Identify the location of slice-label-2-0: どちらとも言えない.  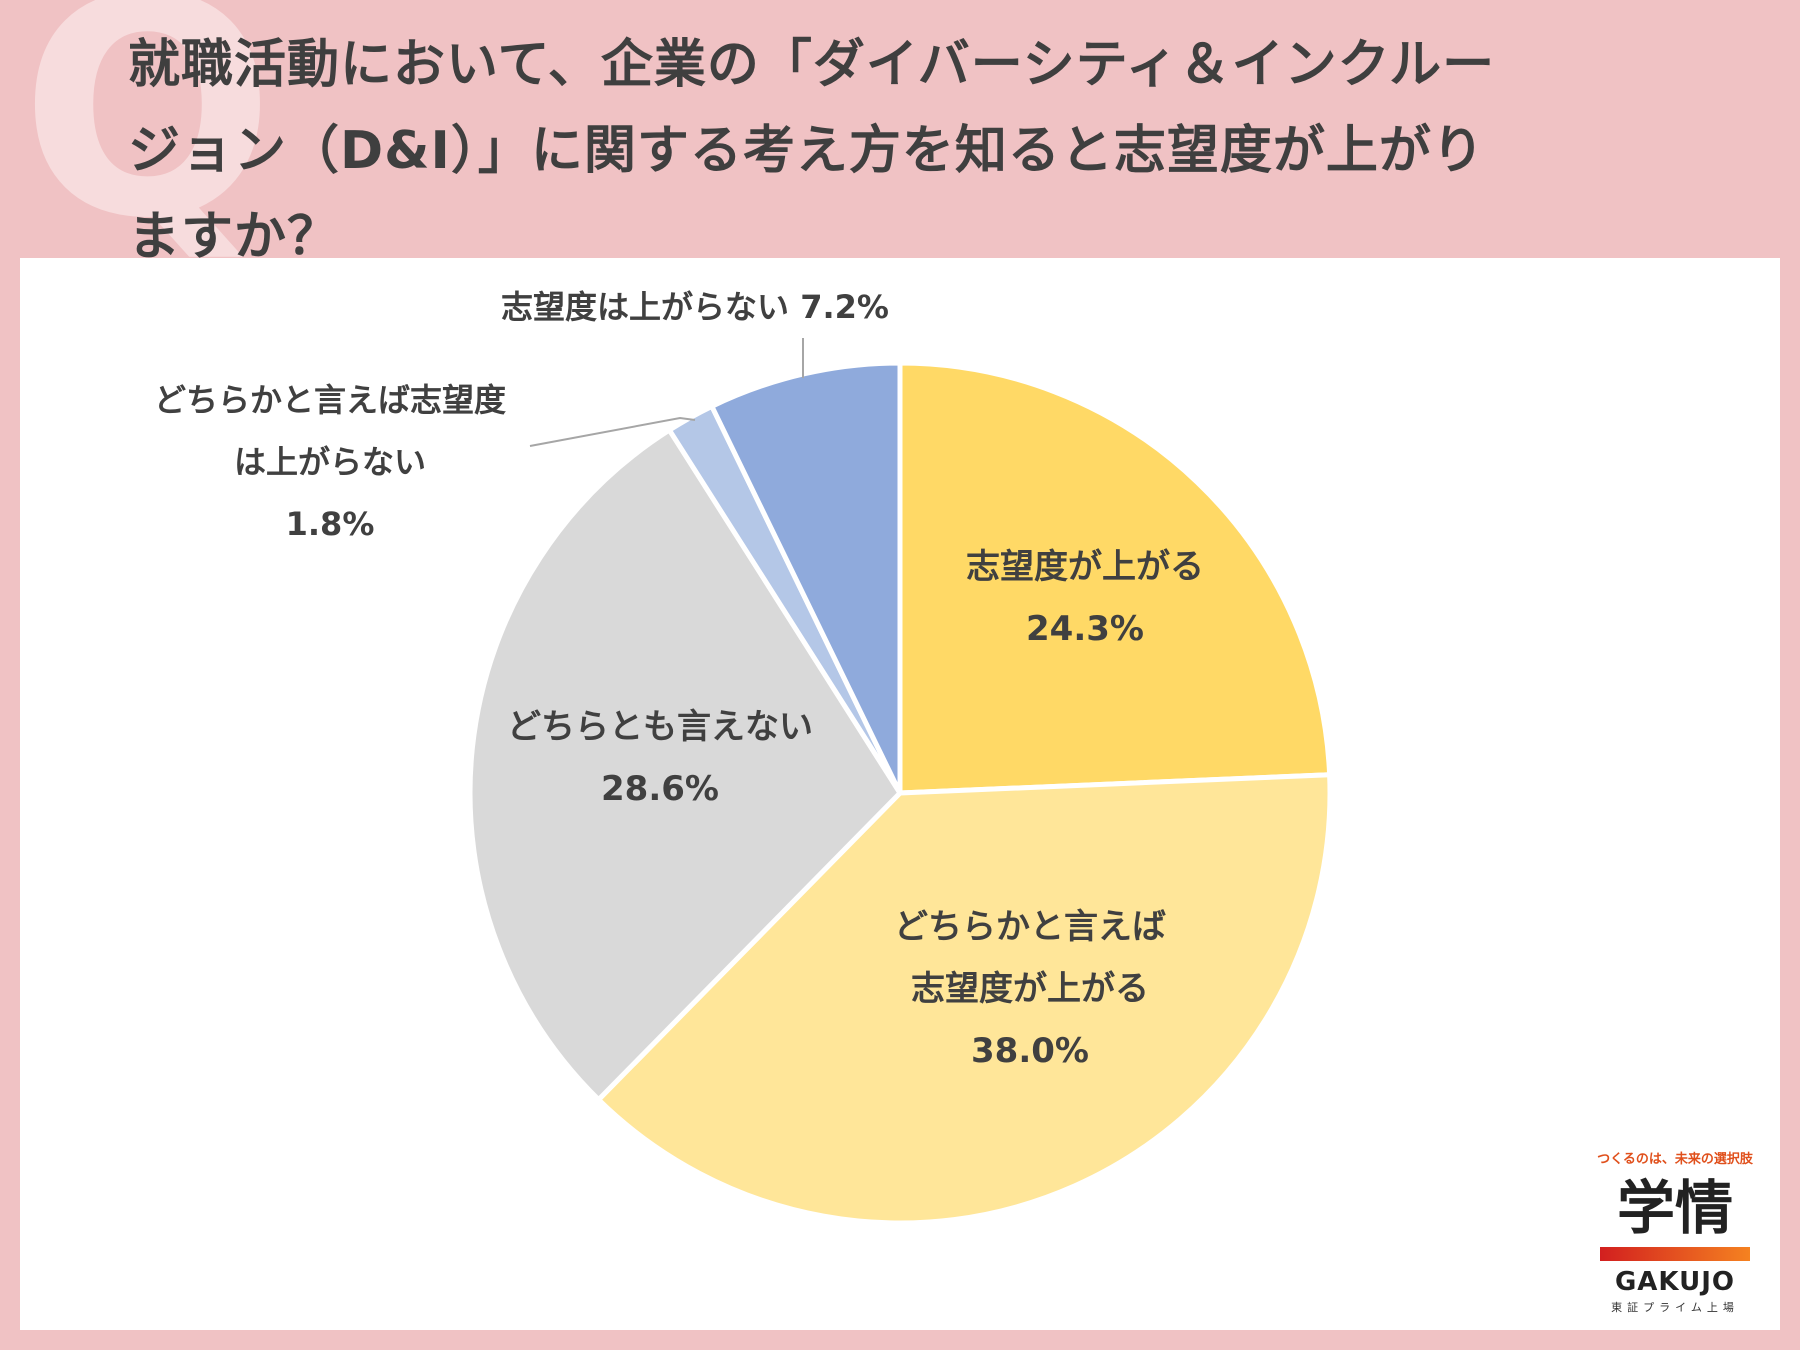
(660, 727).